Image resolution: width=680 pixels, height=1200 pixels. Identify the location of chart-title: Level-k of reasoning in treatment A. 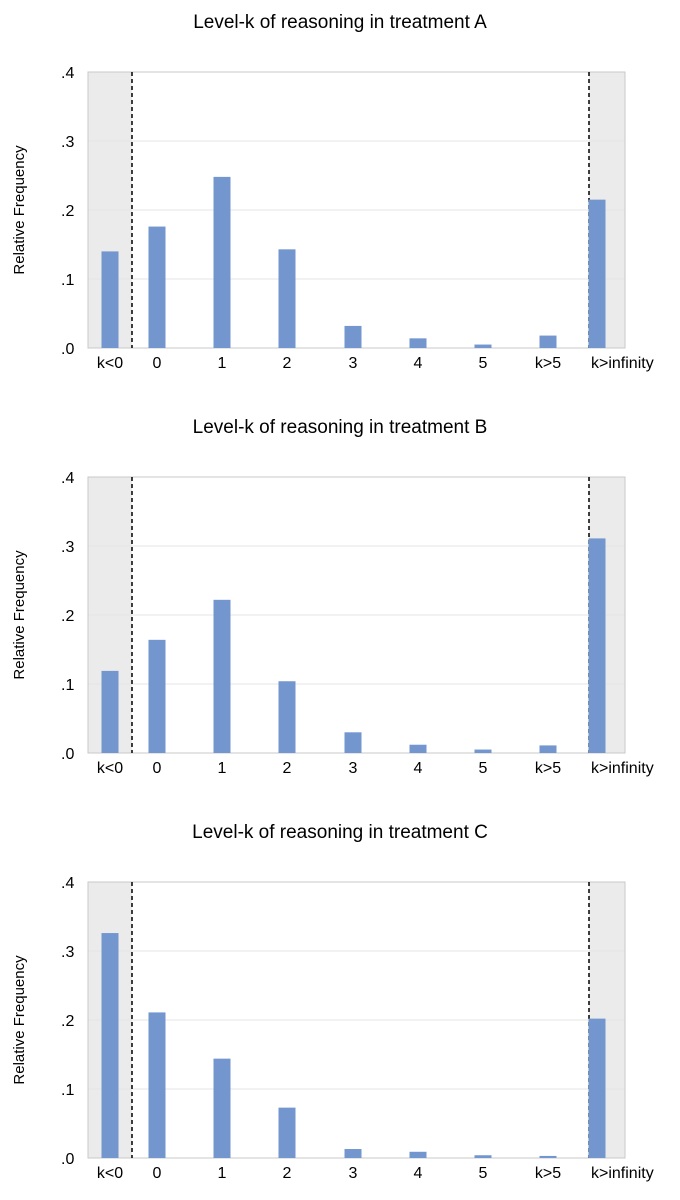
(340, 22).